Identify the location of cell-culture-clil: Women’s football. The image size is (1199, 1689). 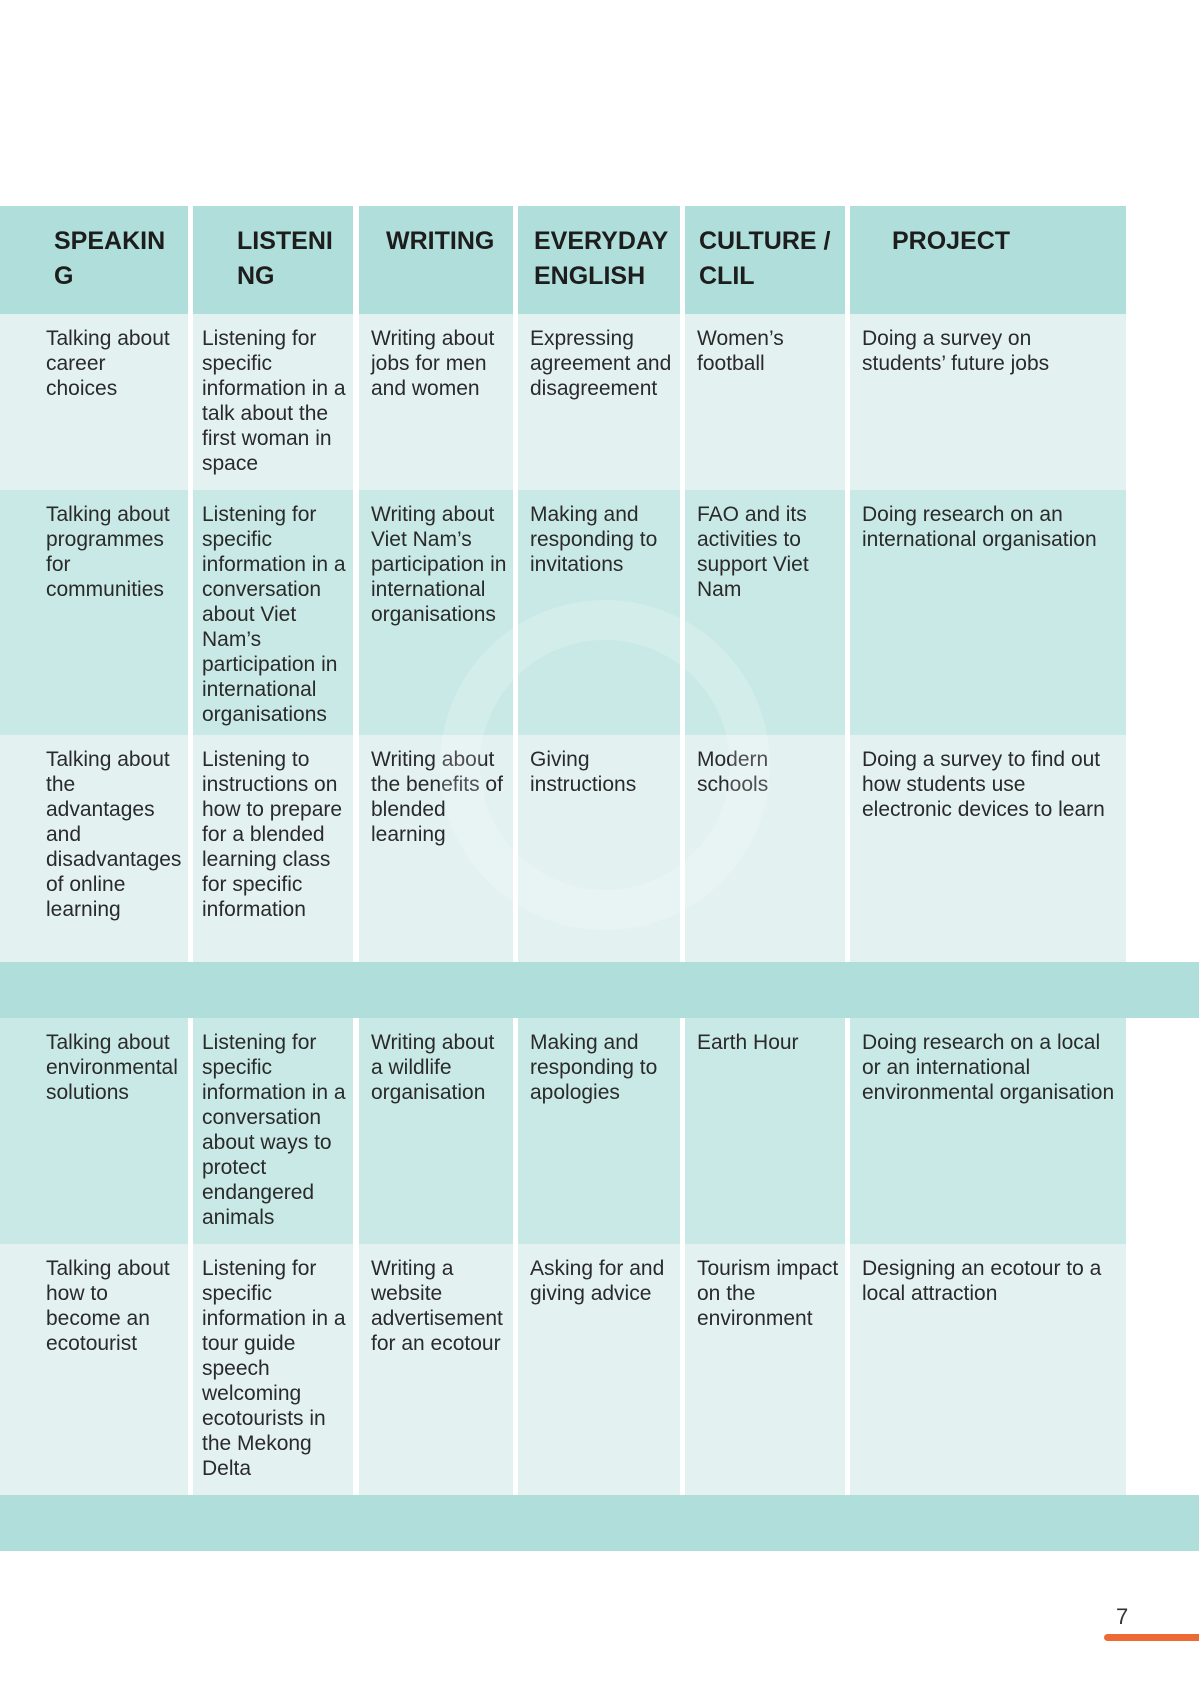
(765, 402).